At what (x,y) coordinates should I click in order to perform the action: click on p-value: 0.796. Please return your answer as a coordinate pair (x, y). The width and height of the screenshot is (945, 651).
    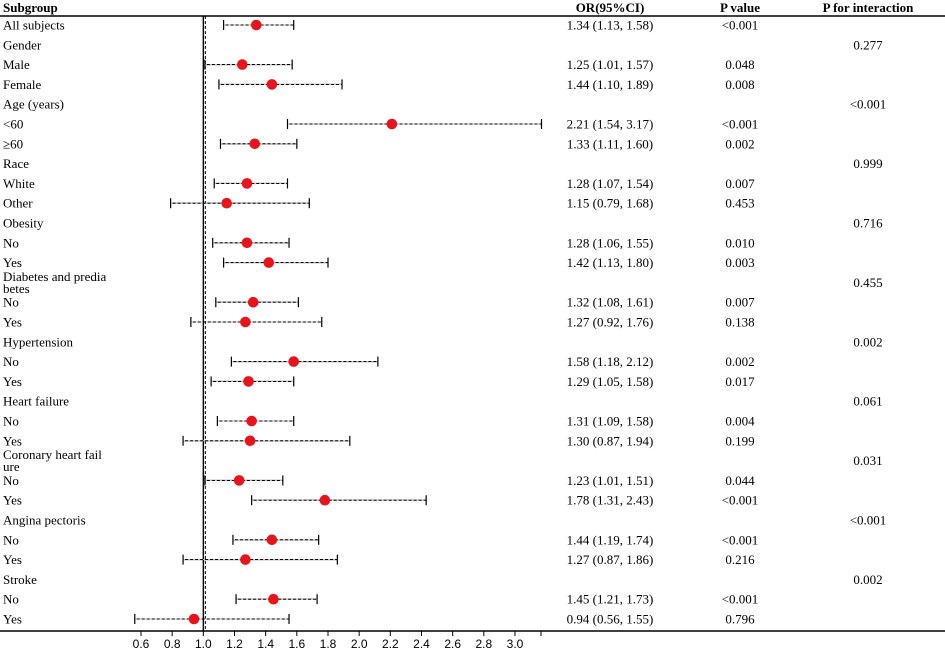
    Looking at the image, I should click on (740, 619).